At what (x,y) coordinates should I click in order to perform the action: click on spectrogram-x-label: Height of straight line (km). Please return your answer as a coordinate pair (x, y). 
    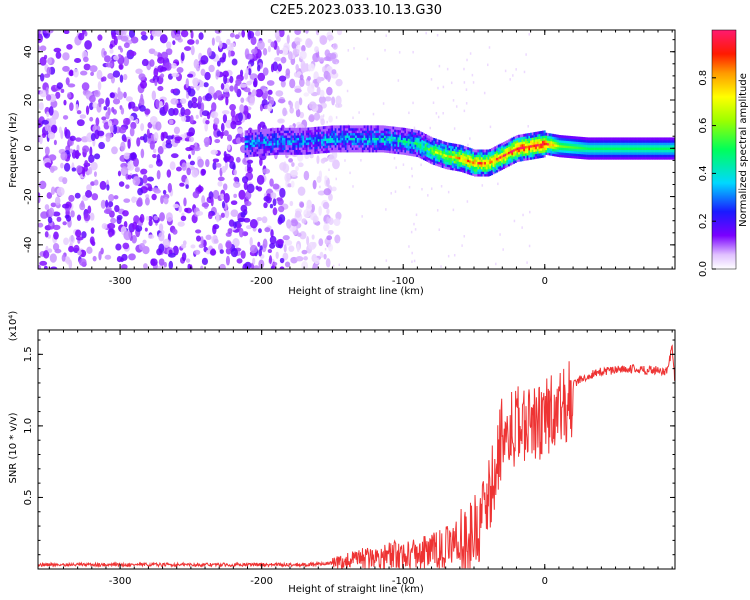
    Looking at the image, I should click on (356, 291).